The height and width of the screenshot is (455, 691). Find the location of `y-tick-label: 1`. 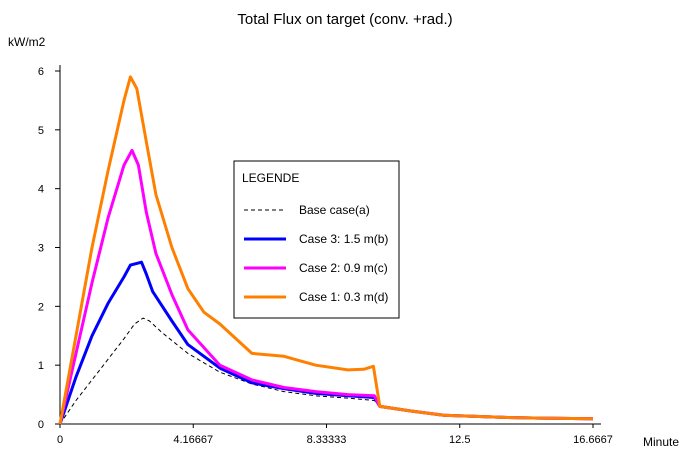

y-tick-label: 1 is located at coordinates (41, 366).